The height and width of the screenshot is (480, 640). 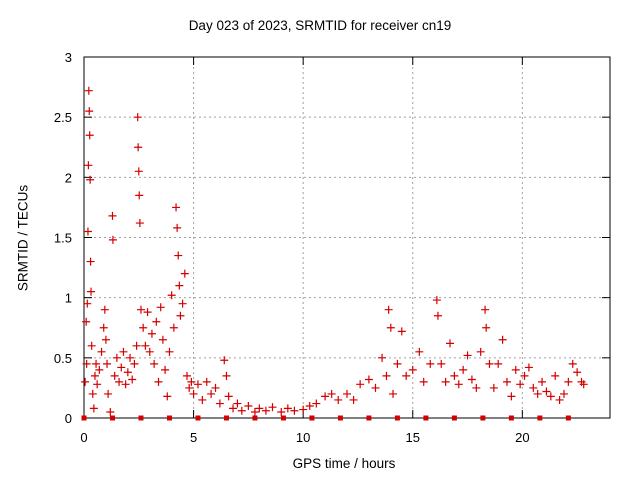 I want to click on x-tick-label: 5, so click(x=193, y=437).